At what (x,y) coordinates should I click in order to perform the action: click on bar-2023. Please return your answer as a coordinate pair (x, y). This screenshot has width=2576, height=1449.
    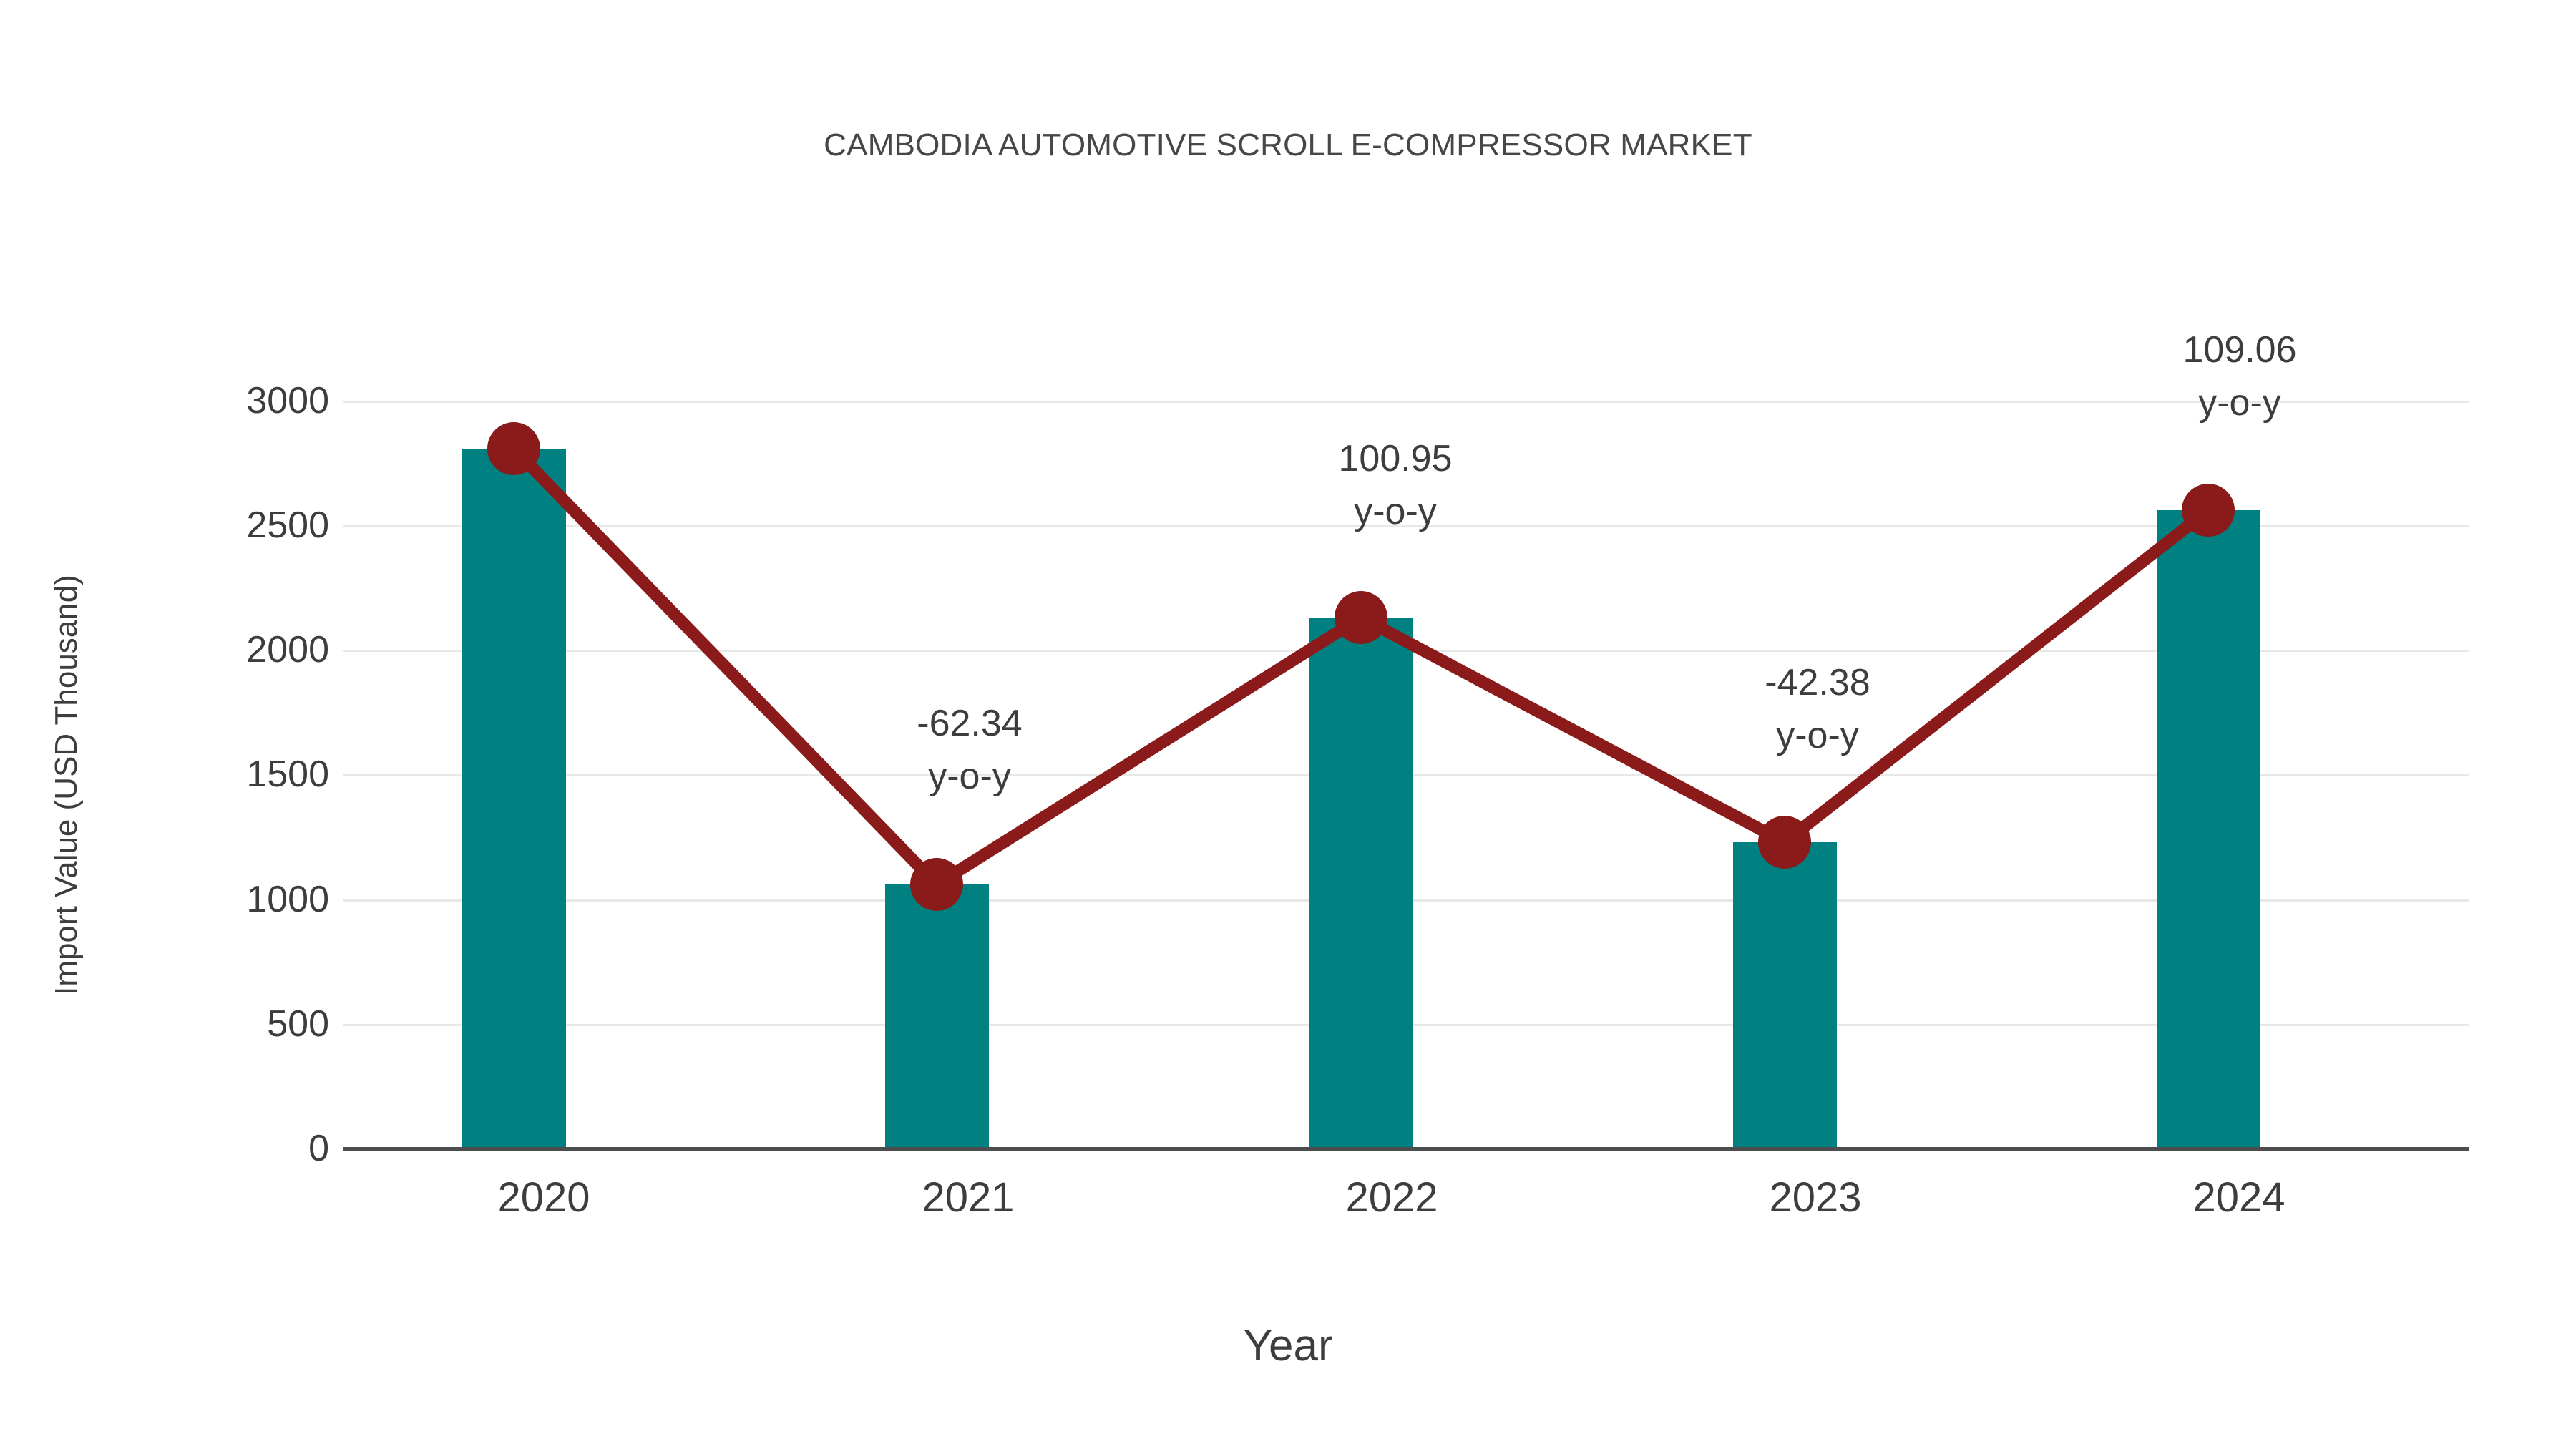
    Looking at the image, I should click on (1785, 995).